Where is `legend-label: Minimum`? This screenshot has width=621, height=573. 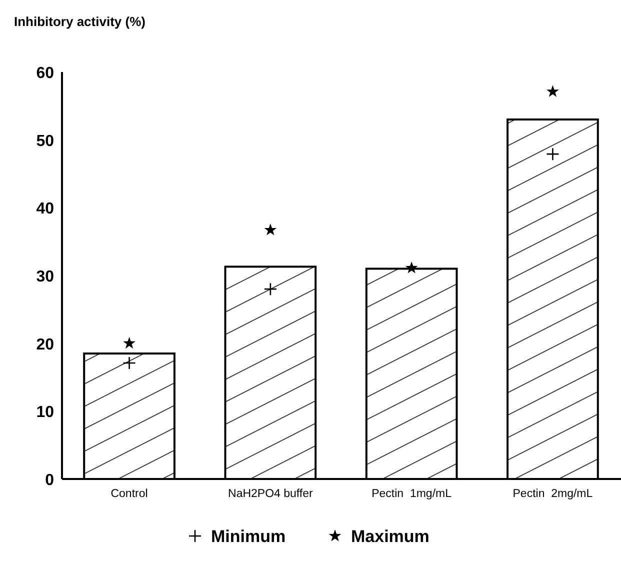 legend-label: Minimum is located at coordinates (248, 536).